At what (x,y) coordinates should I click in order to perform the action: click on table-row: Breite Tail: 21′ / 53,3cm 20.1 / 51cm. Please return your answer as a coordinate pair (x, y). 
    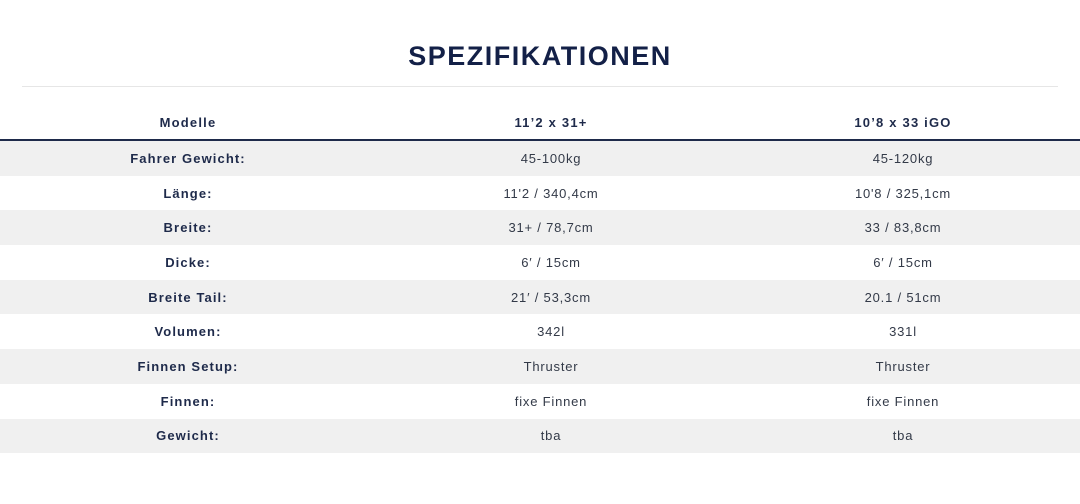
    Looking at the image, I should click on (540, 297).